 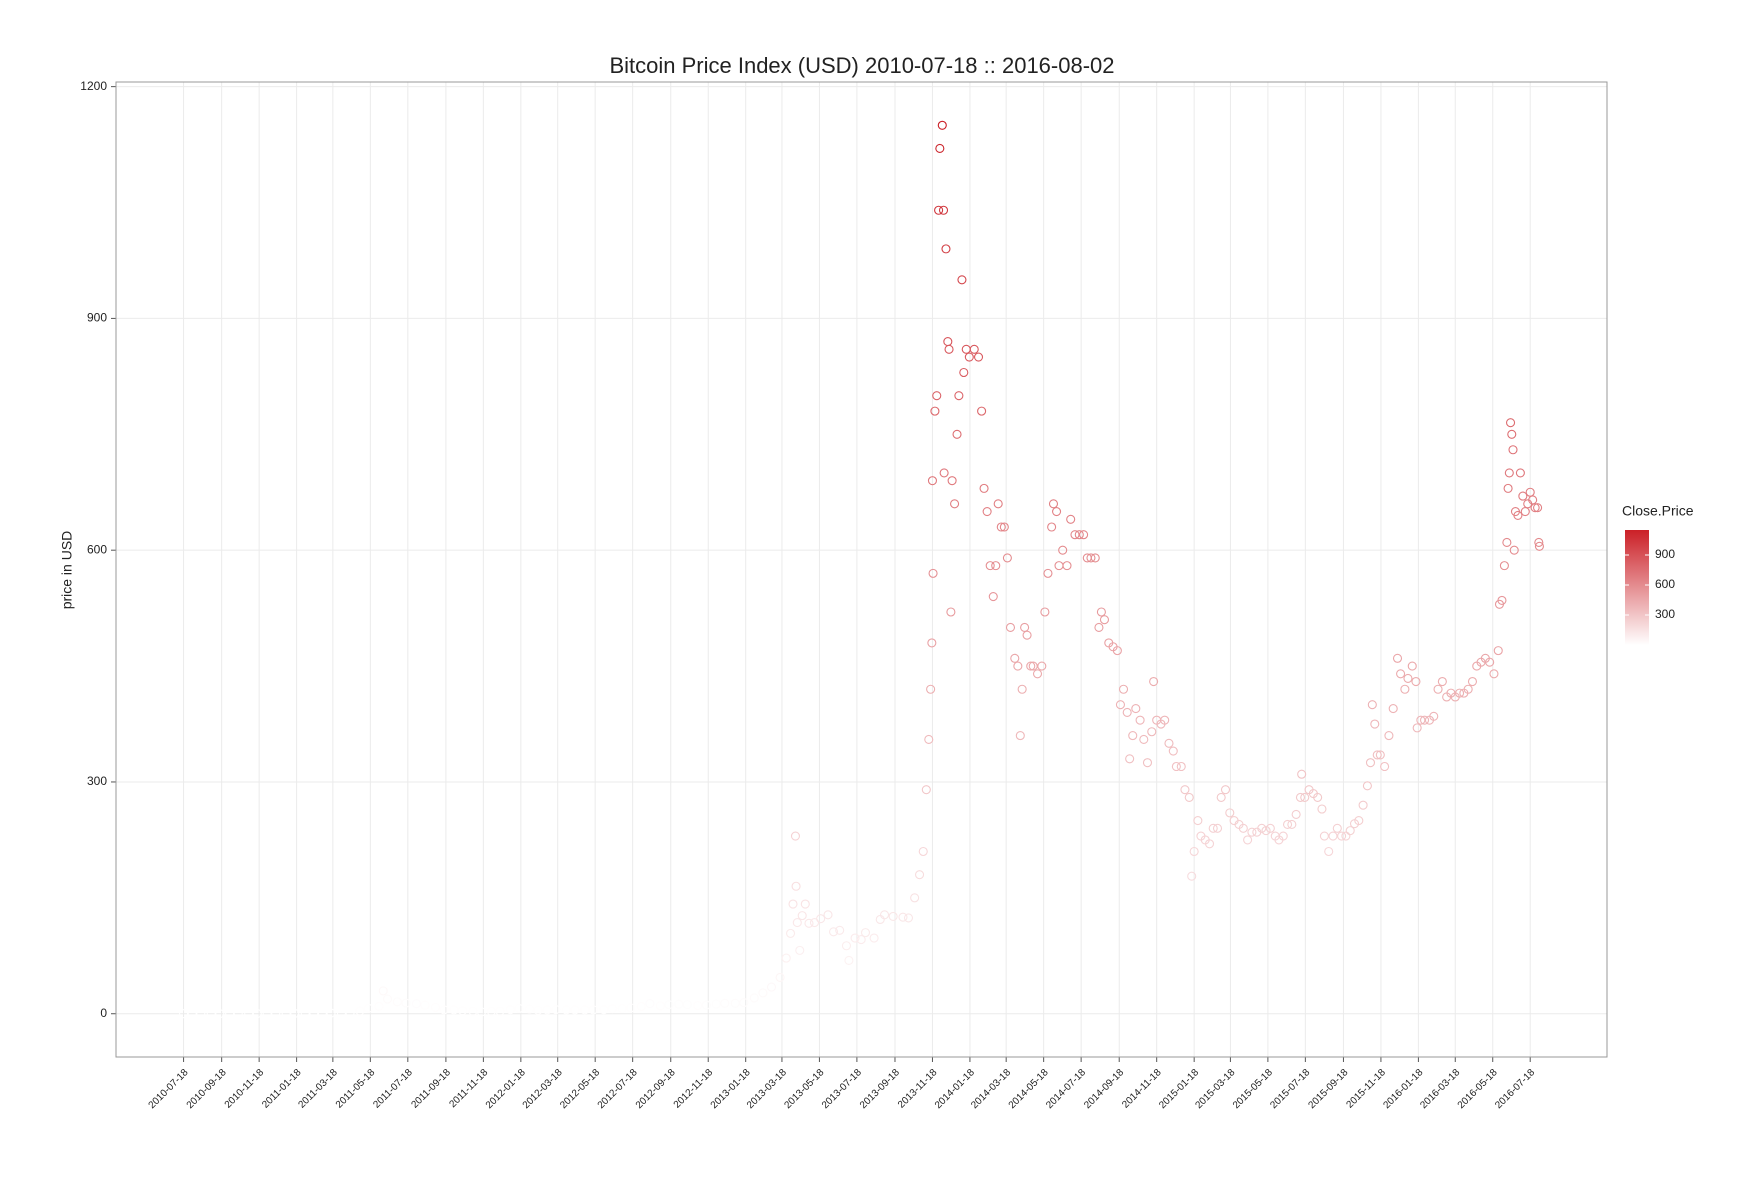 I want to click on x-tick-label: 2016-07-18, so click(x=1515, y=1089).